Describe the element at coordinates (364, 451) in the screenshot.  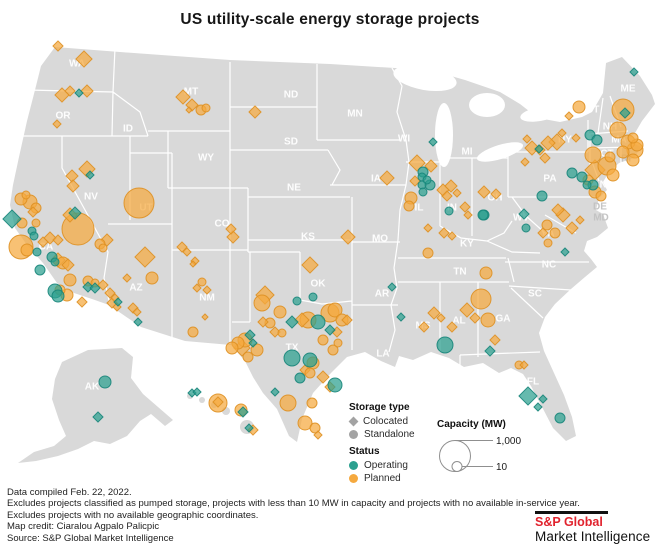
I see `legend-status-header: Status` at that location.